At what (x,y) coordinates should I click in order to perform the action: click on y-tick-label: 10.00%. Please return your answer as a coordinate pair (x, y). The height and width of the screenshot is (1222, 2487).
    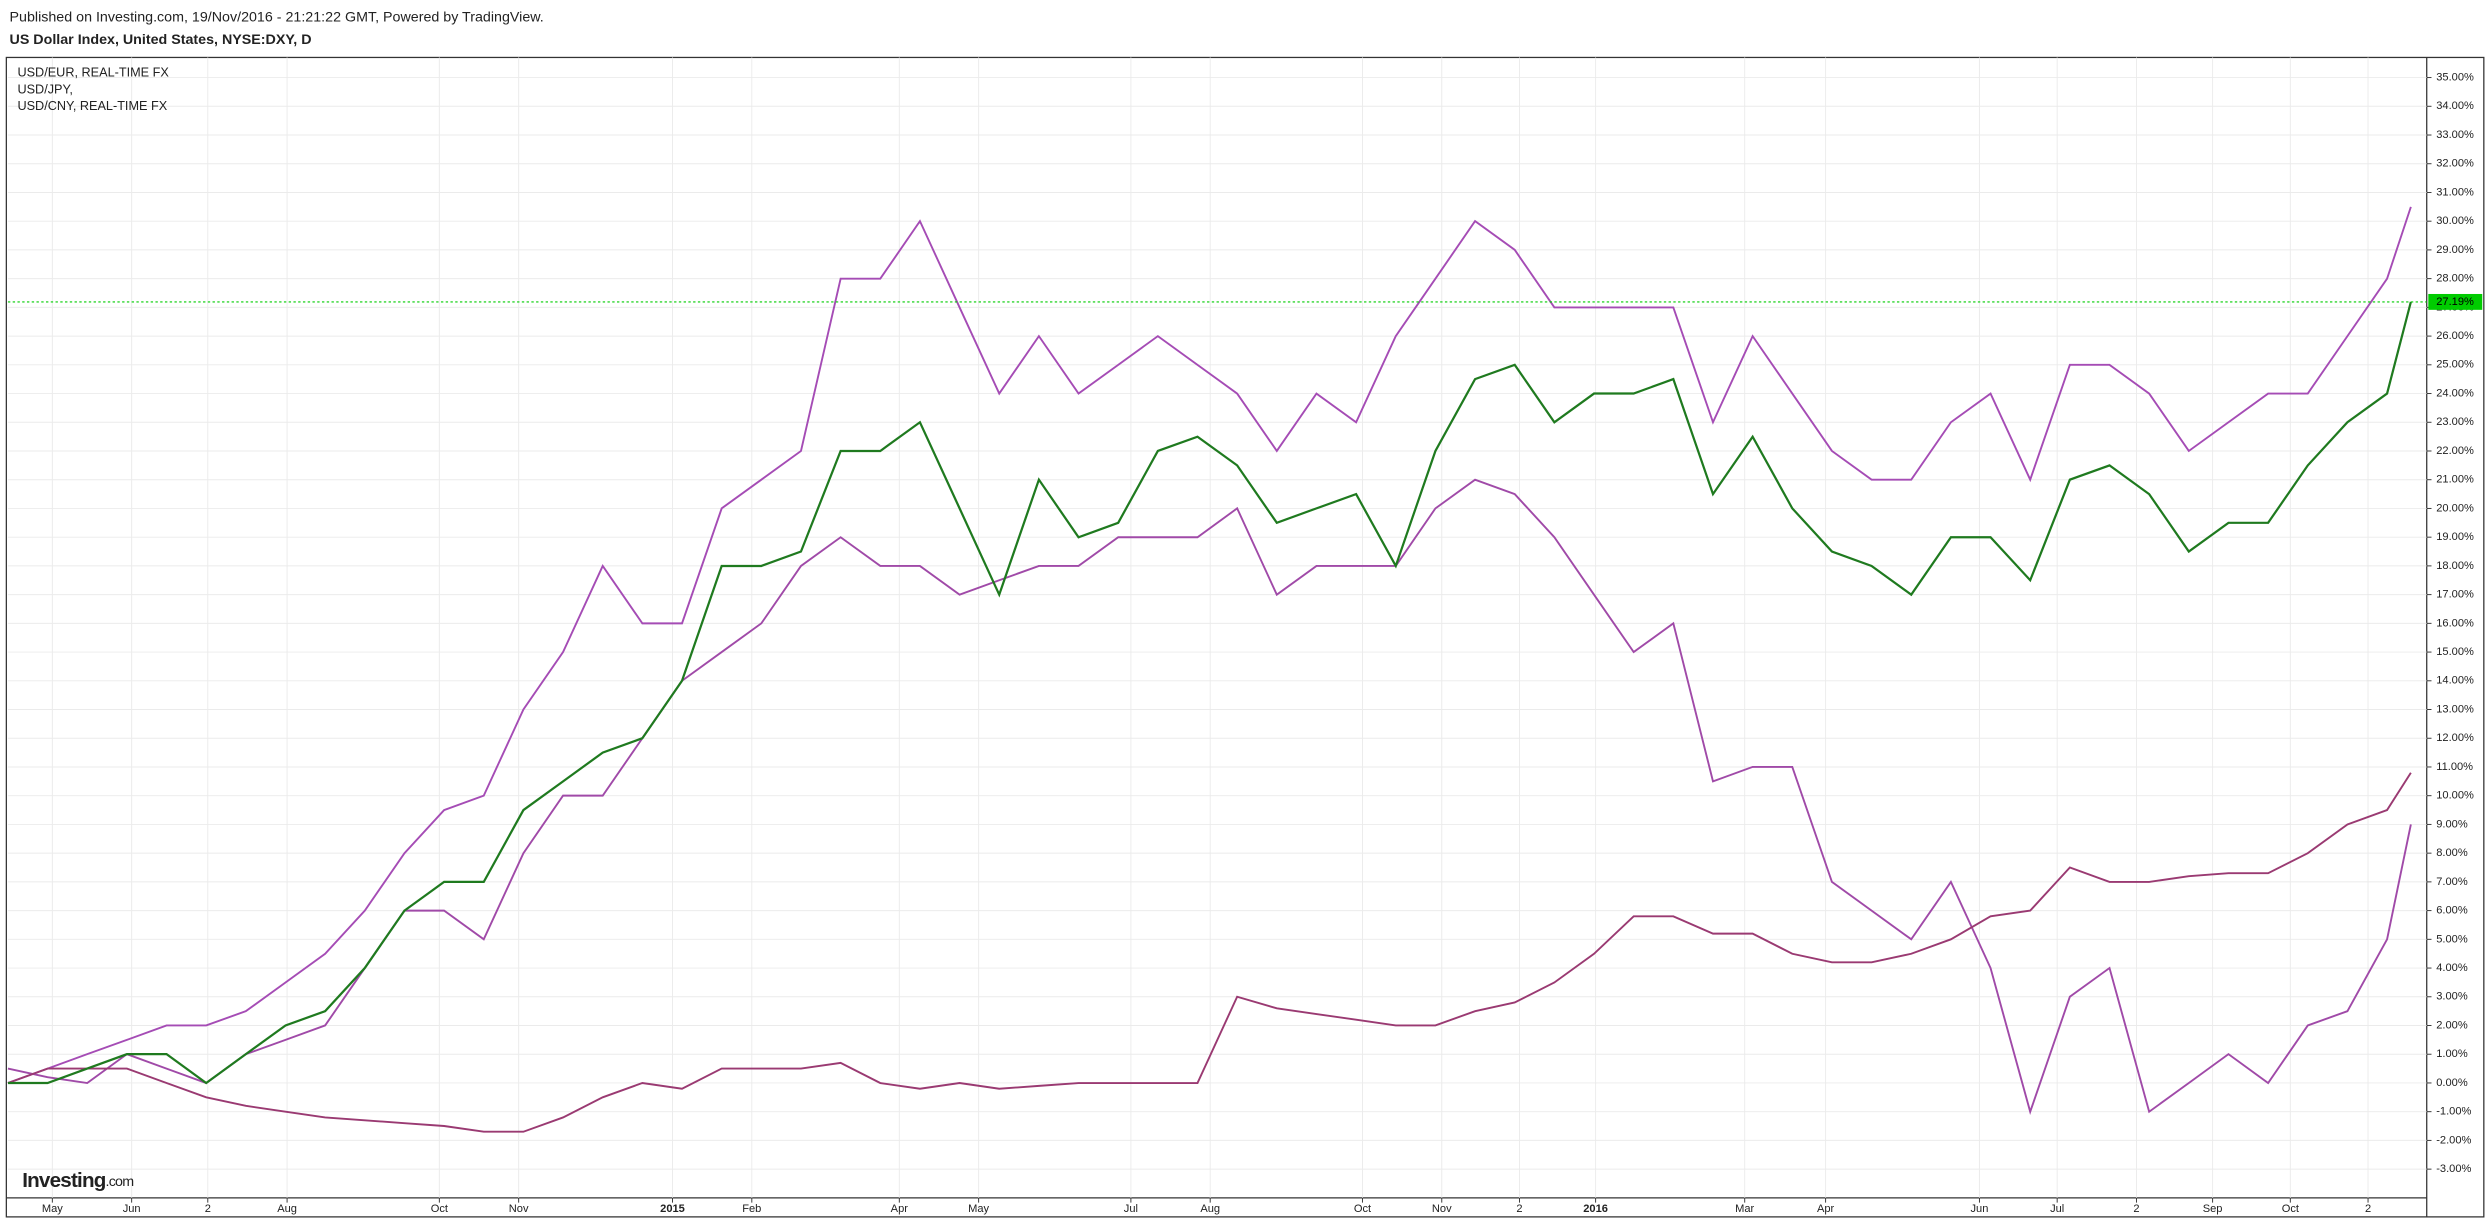
    Looking at the image, I should click on (2455, 796).